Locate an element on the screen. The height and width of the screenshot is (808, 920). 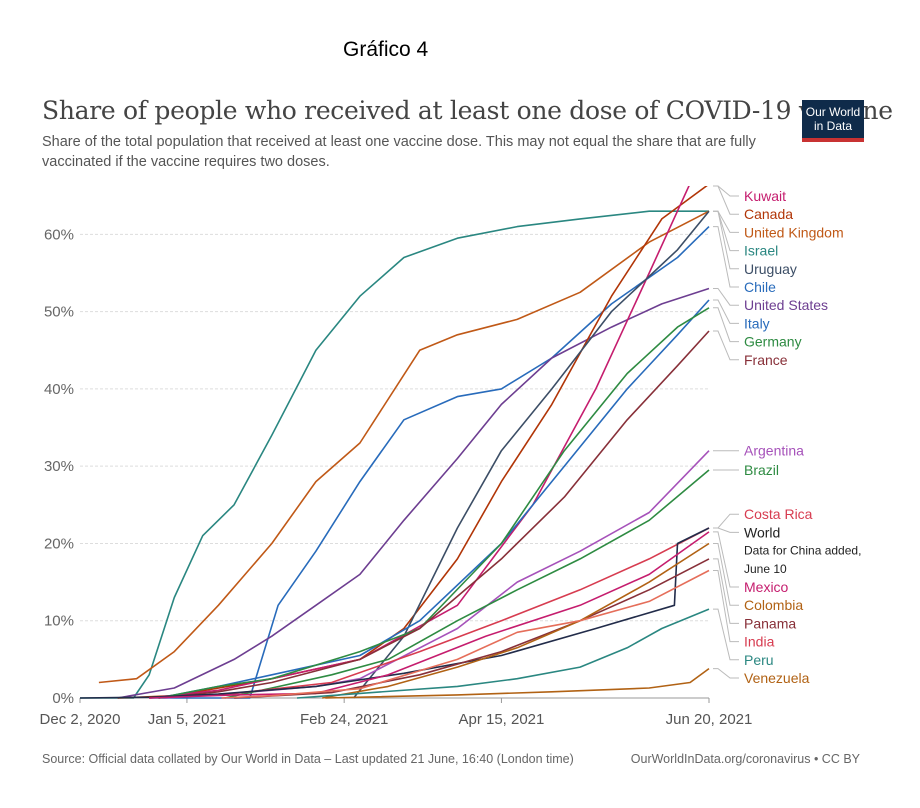
owid-logo: Our World in Data is located at coordinates (833, 121).